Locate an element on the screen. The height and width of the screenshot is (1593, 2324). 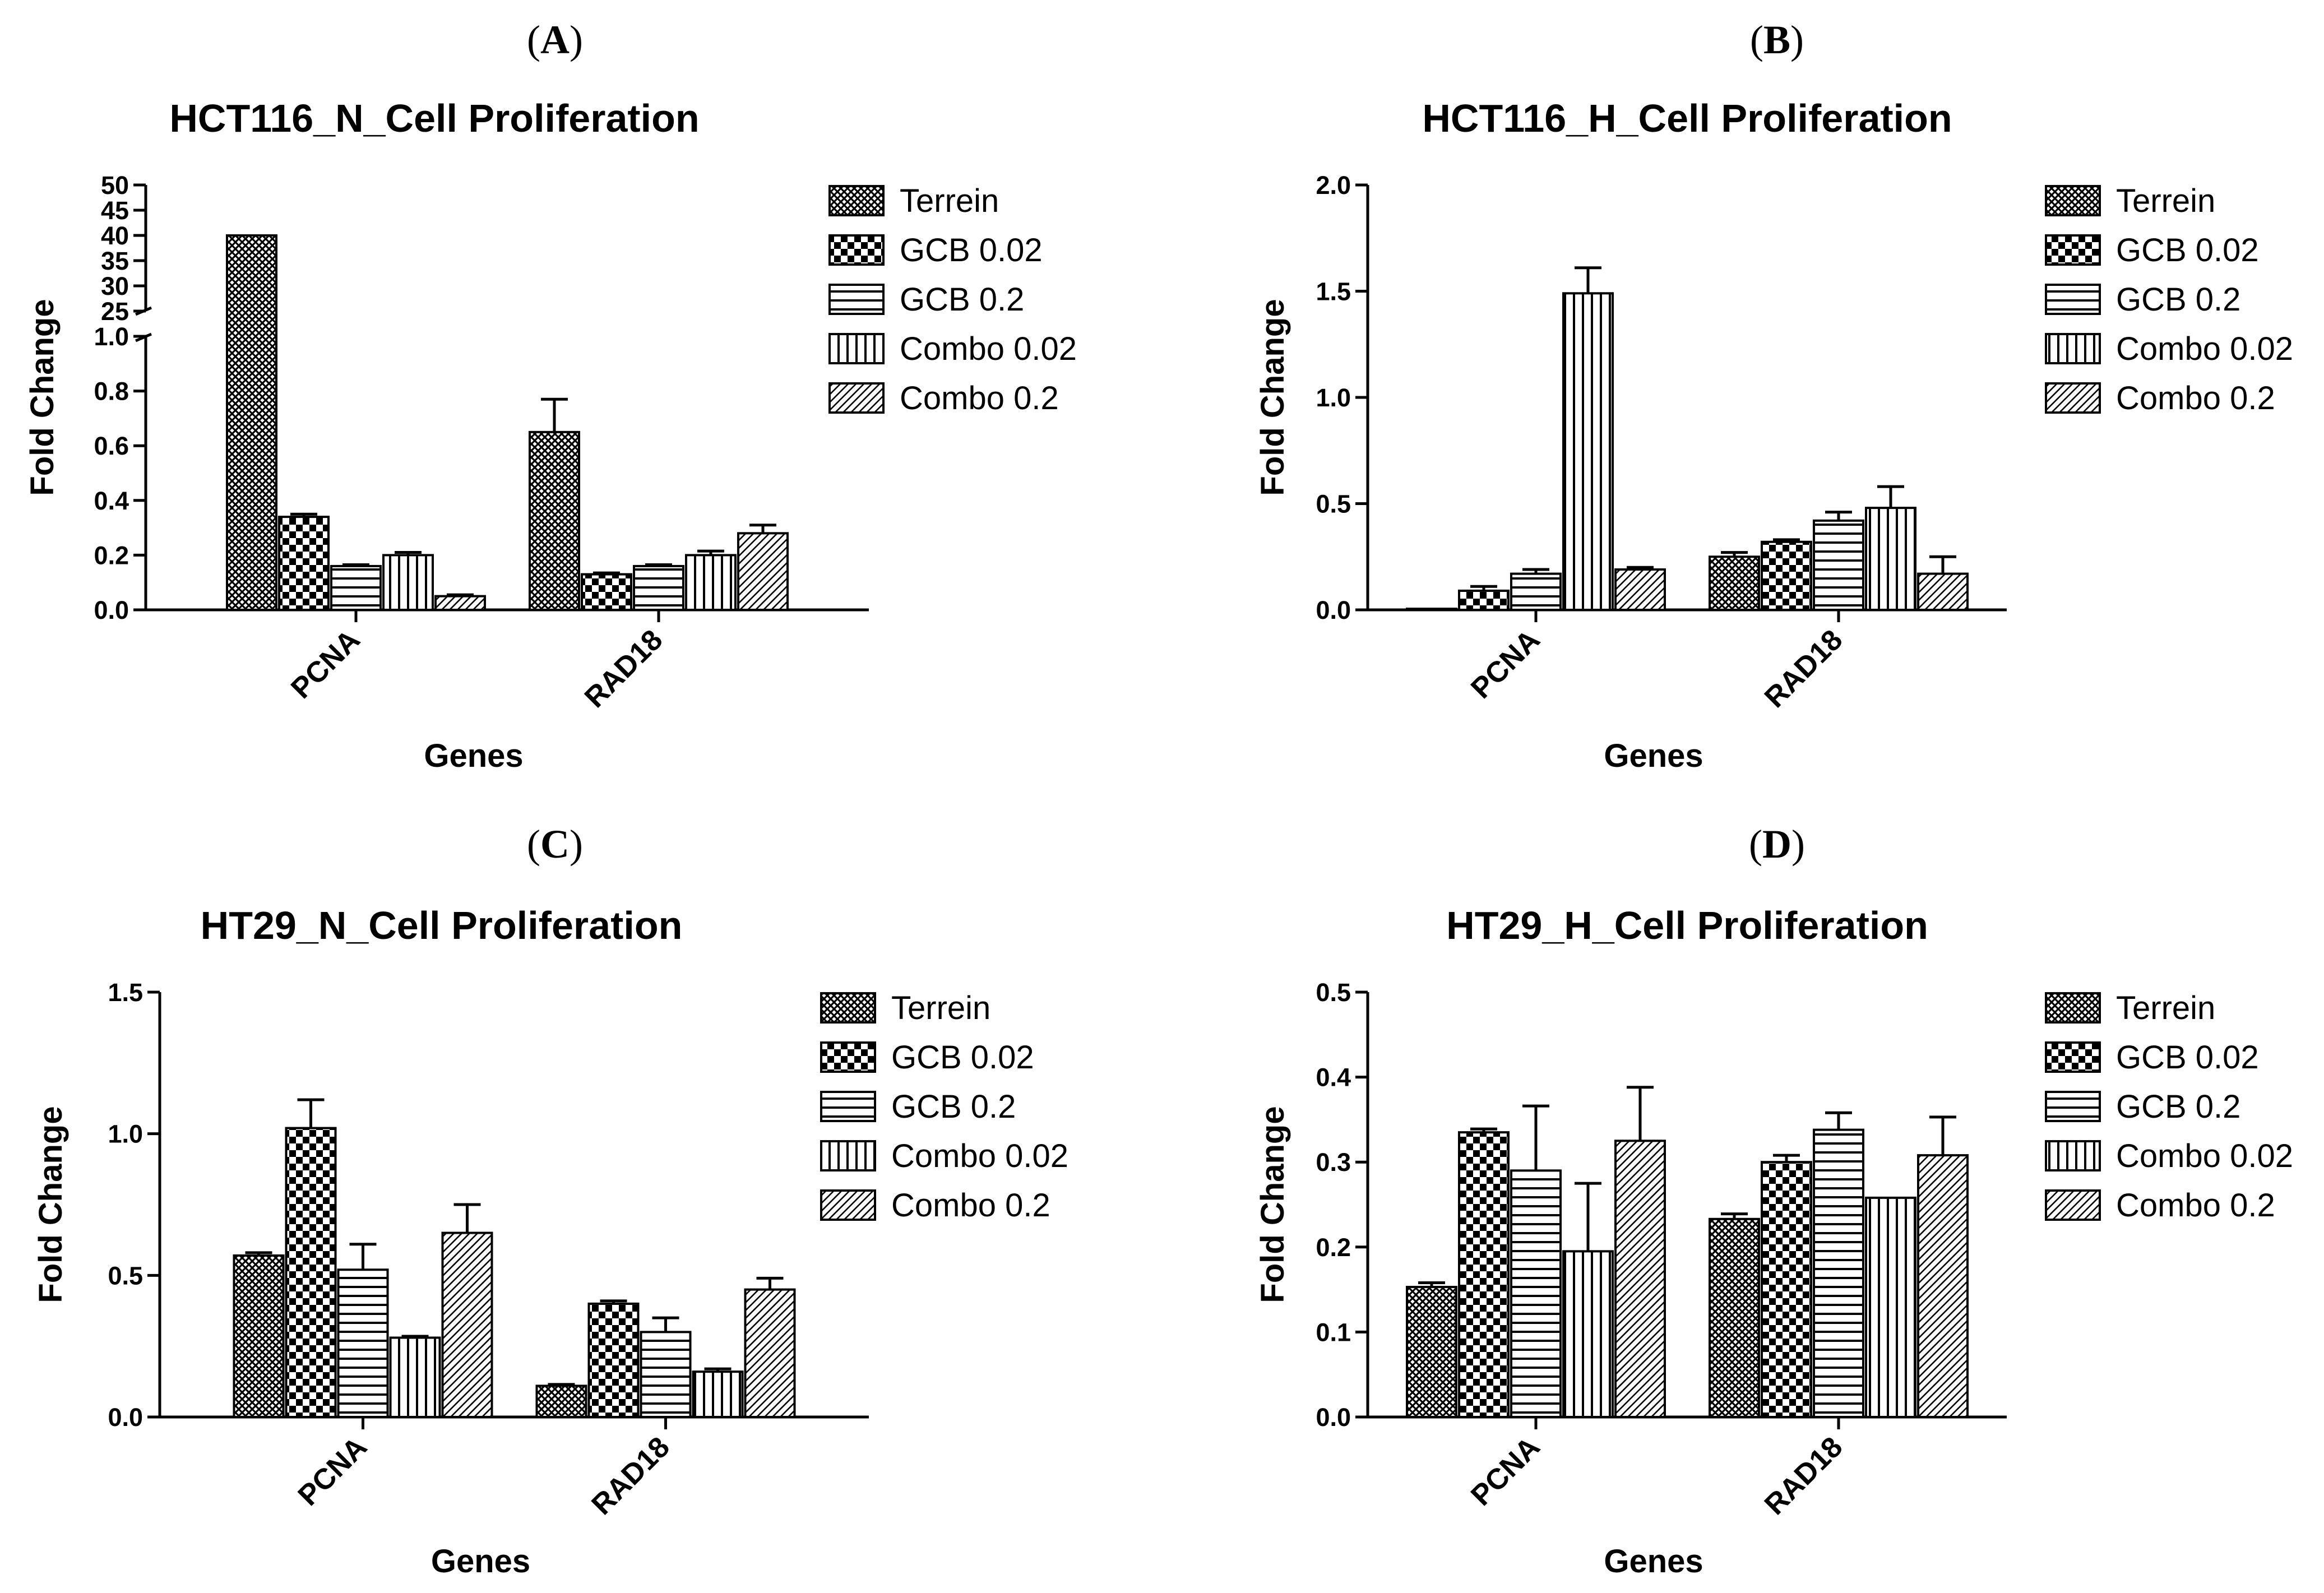
y-tick-label: 0.3 is located at coordinates (1333, 1162).